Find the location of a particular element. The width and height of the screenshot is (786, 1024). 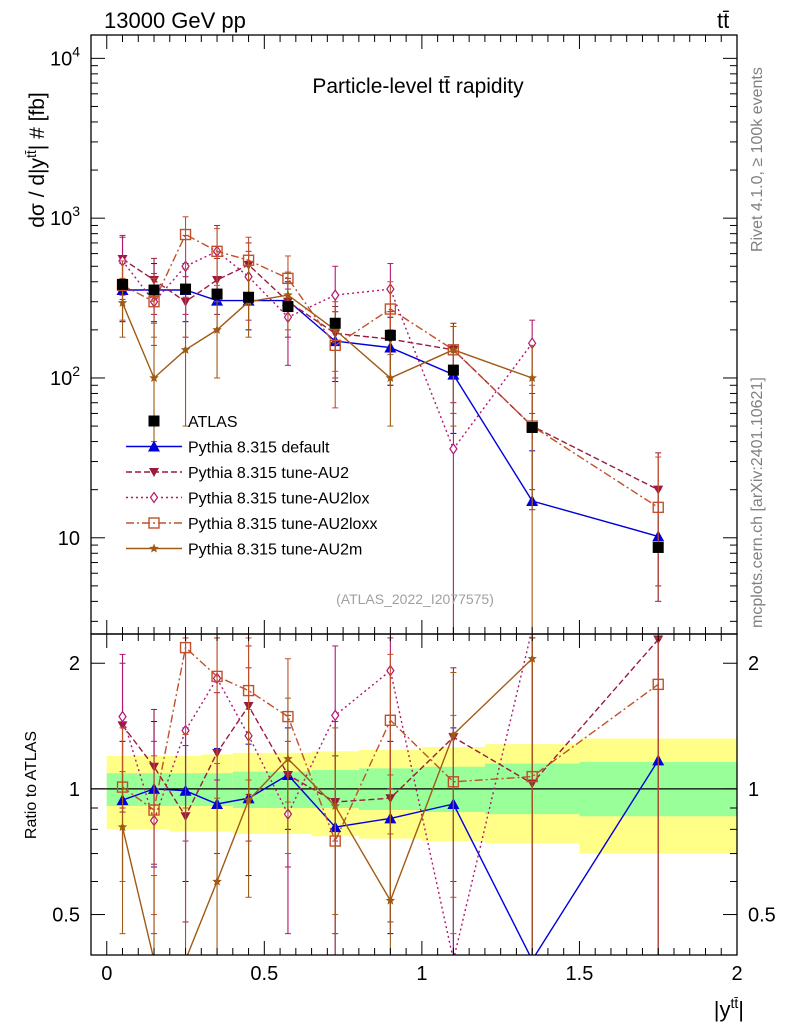

x-label-pre: |y is located at coordinates (722, 1009).